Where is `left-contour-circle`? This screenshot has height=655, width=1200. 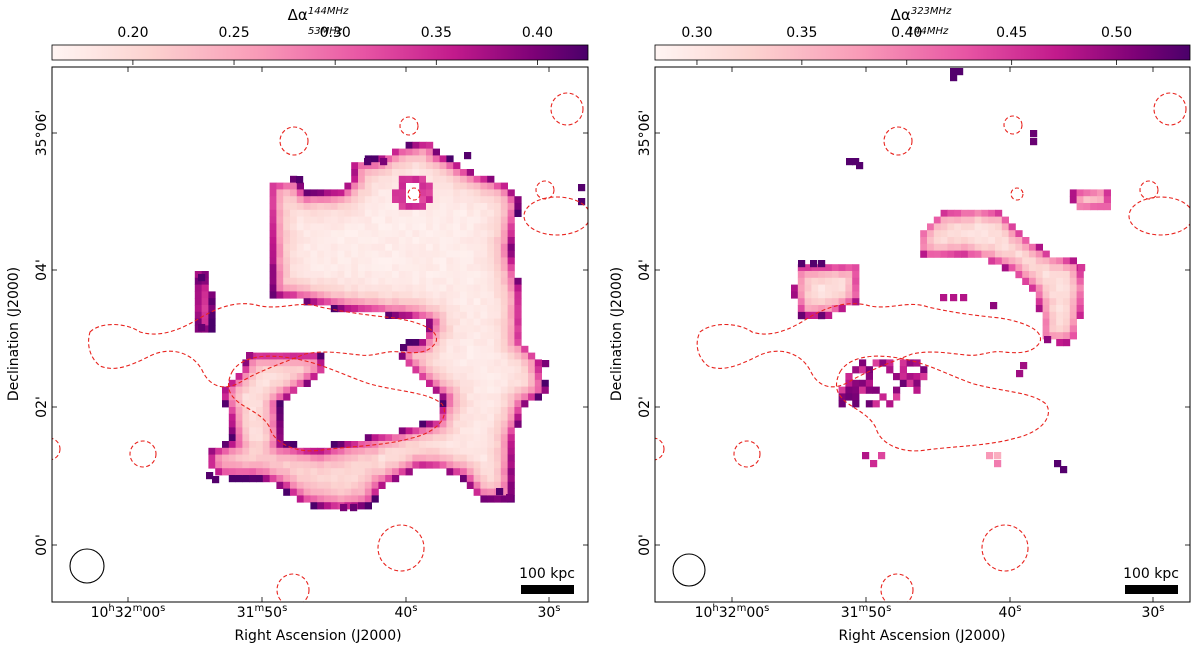
left-contour-circle is located at coordinates (401, 548).